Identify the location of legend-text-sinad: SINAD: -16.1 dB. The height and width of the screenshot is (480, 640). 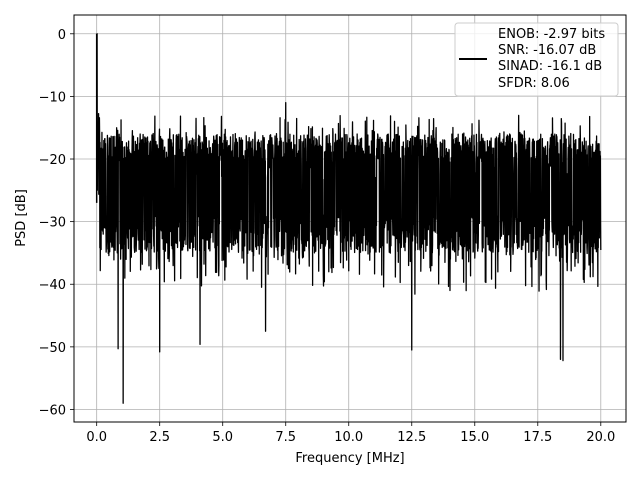
(550, 66).